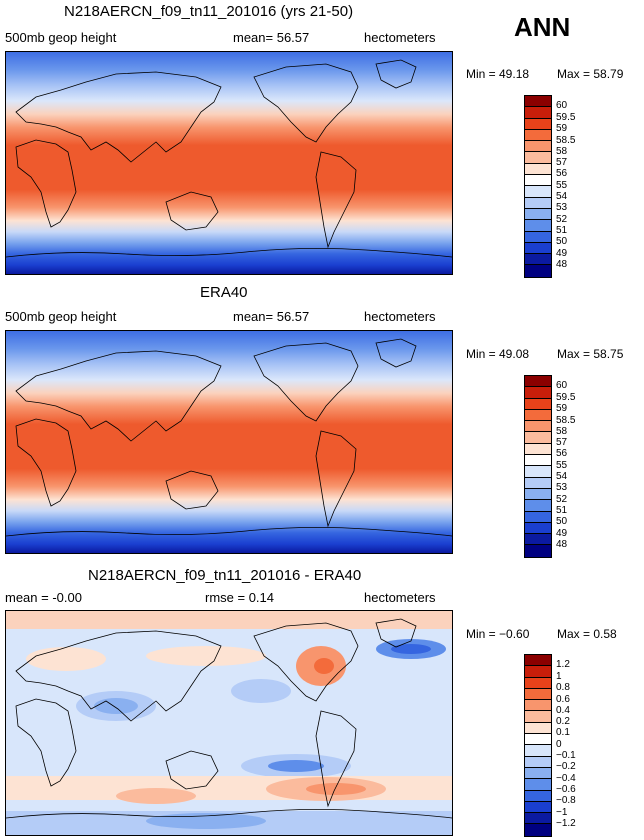 This screenshot has width=644, height=840. What do you see at coordinates (563, 687) in the screenshot?
I see `colorbar-level-label: 0.8` at bounding box center [563, 687].